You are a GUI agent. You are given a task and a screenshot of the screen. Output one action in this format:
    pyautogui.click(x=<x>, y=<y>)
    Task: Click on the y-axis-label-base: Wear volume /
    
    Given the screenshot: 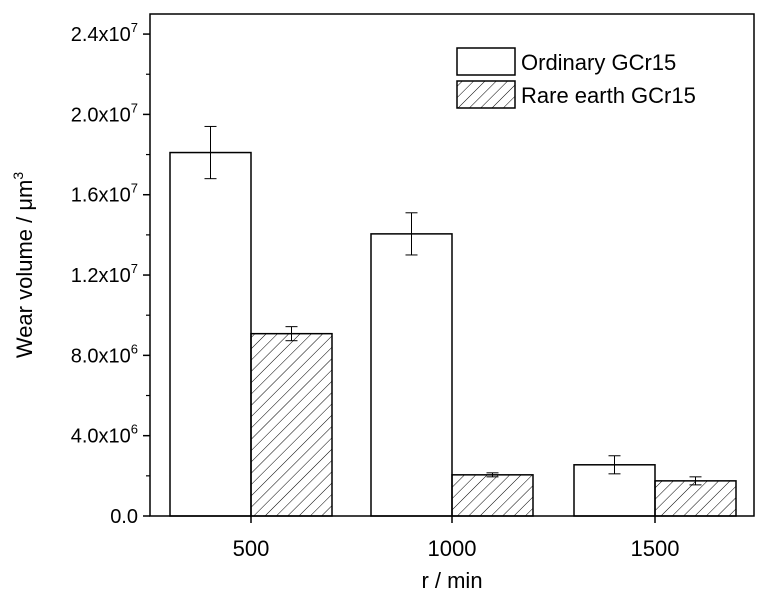 What is the action you would take?
    pyautogui.click(x=24, y=285)
    